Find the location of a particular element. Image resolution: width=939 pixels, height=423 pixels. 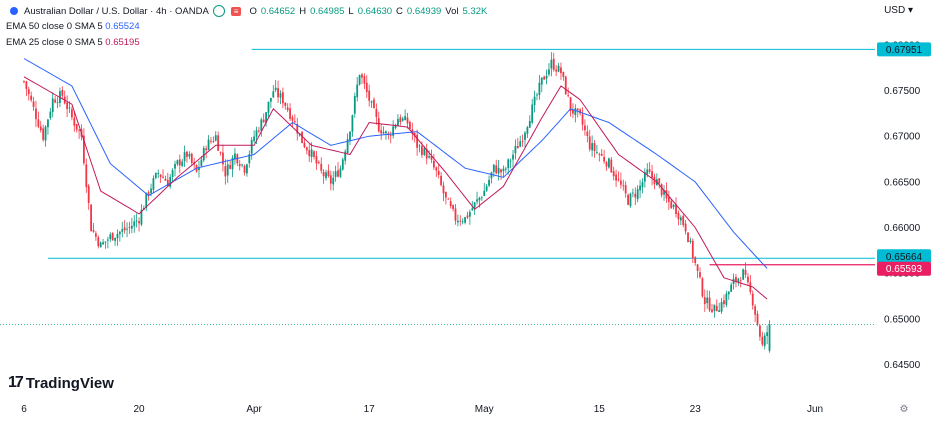

time-axis: 6 20 Apr 17 May 15 23 Jun ⚙ is located at coordinates (464, 409).